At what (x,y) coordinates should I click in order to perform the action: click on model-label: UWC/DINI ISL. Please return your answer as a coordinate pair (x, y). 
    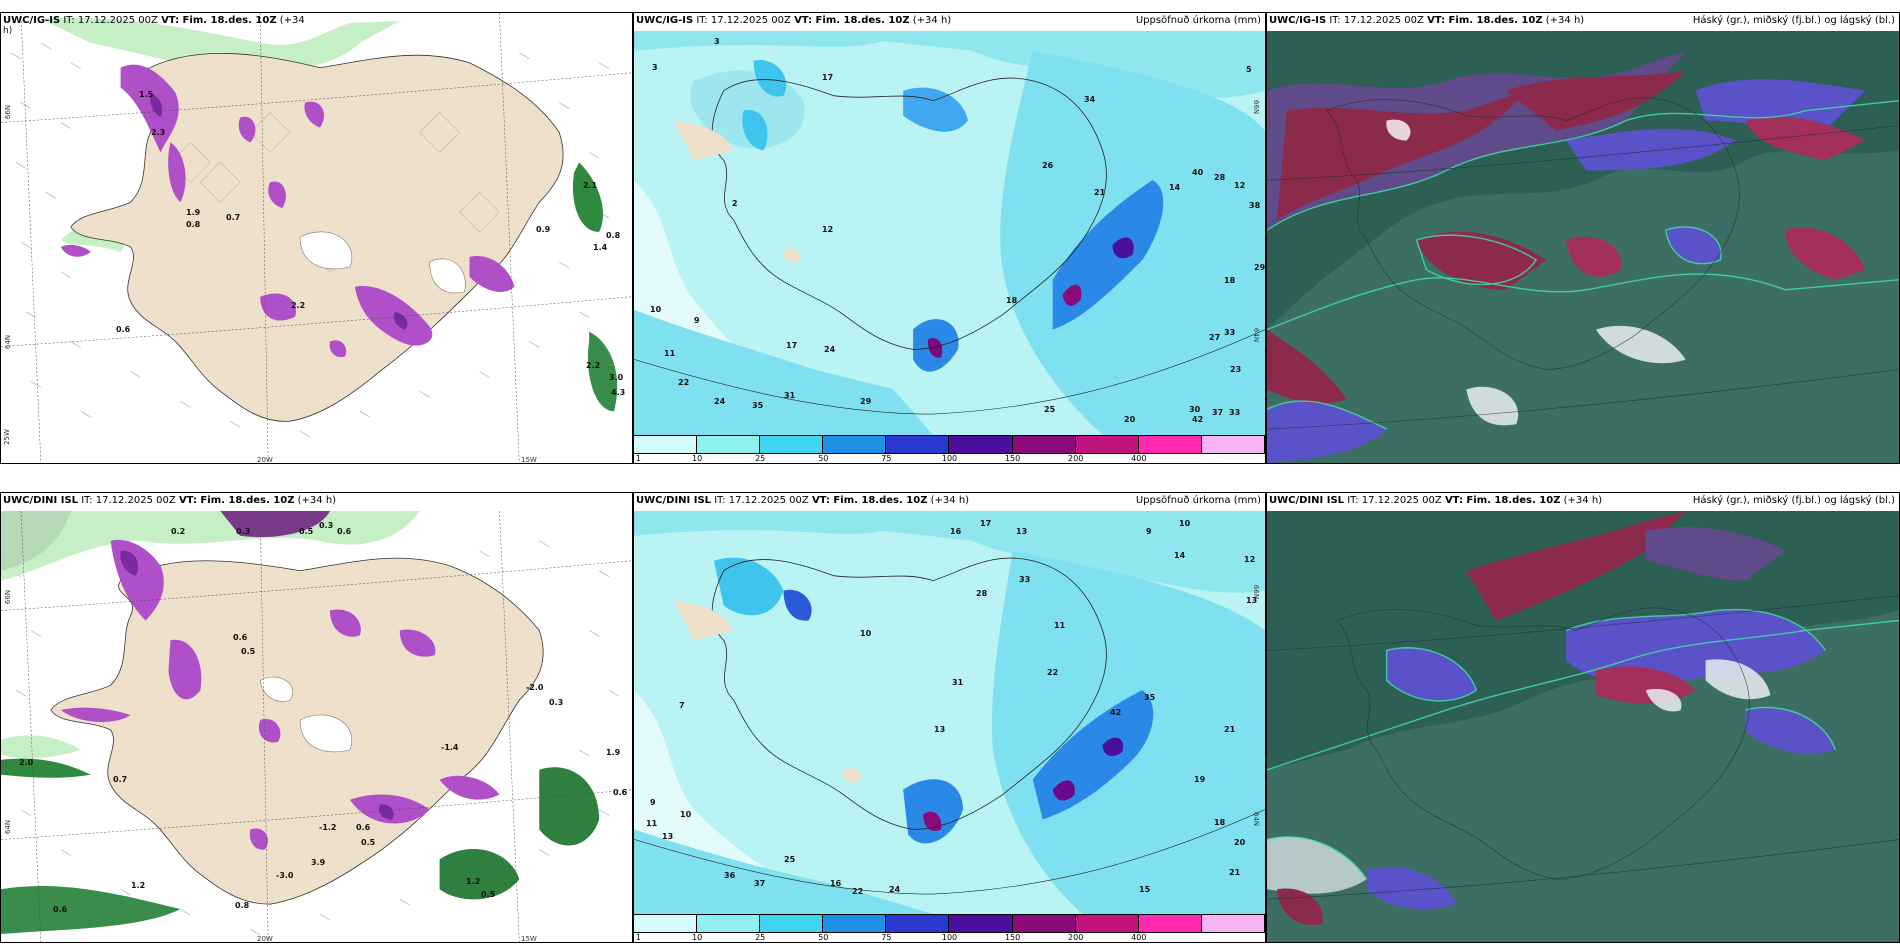
    Looking at the image, I should click on (41, 500).